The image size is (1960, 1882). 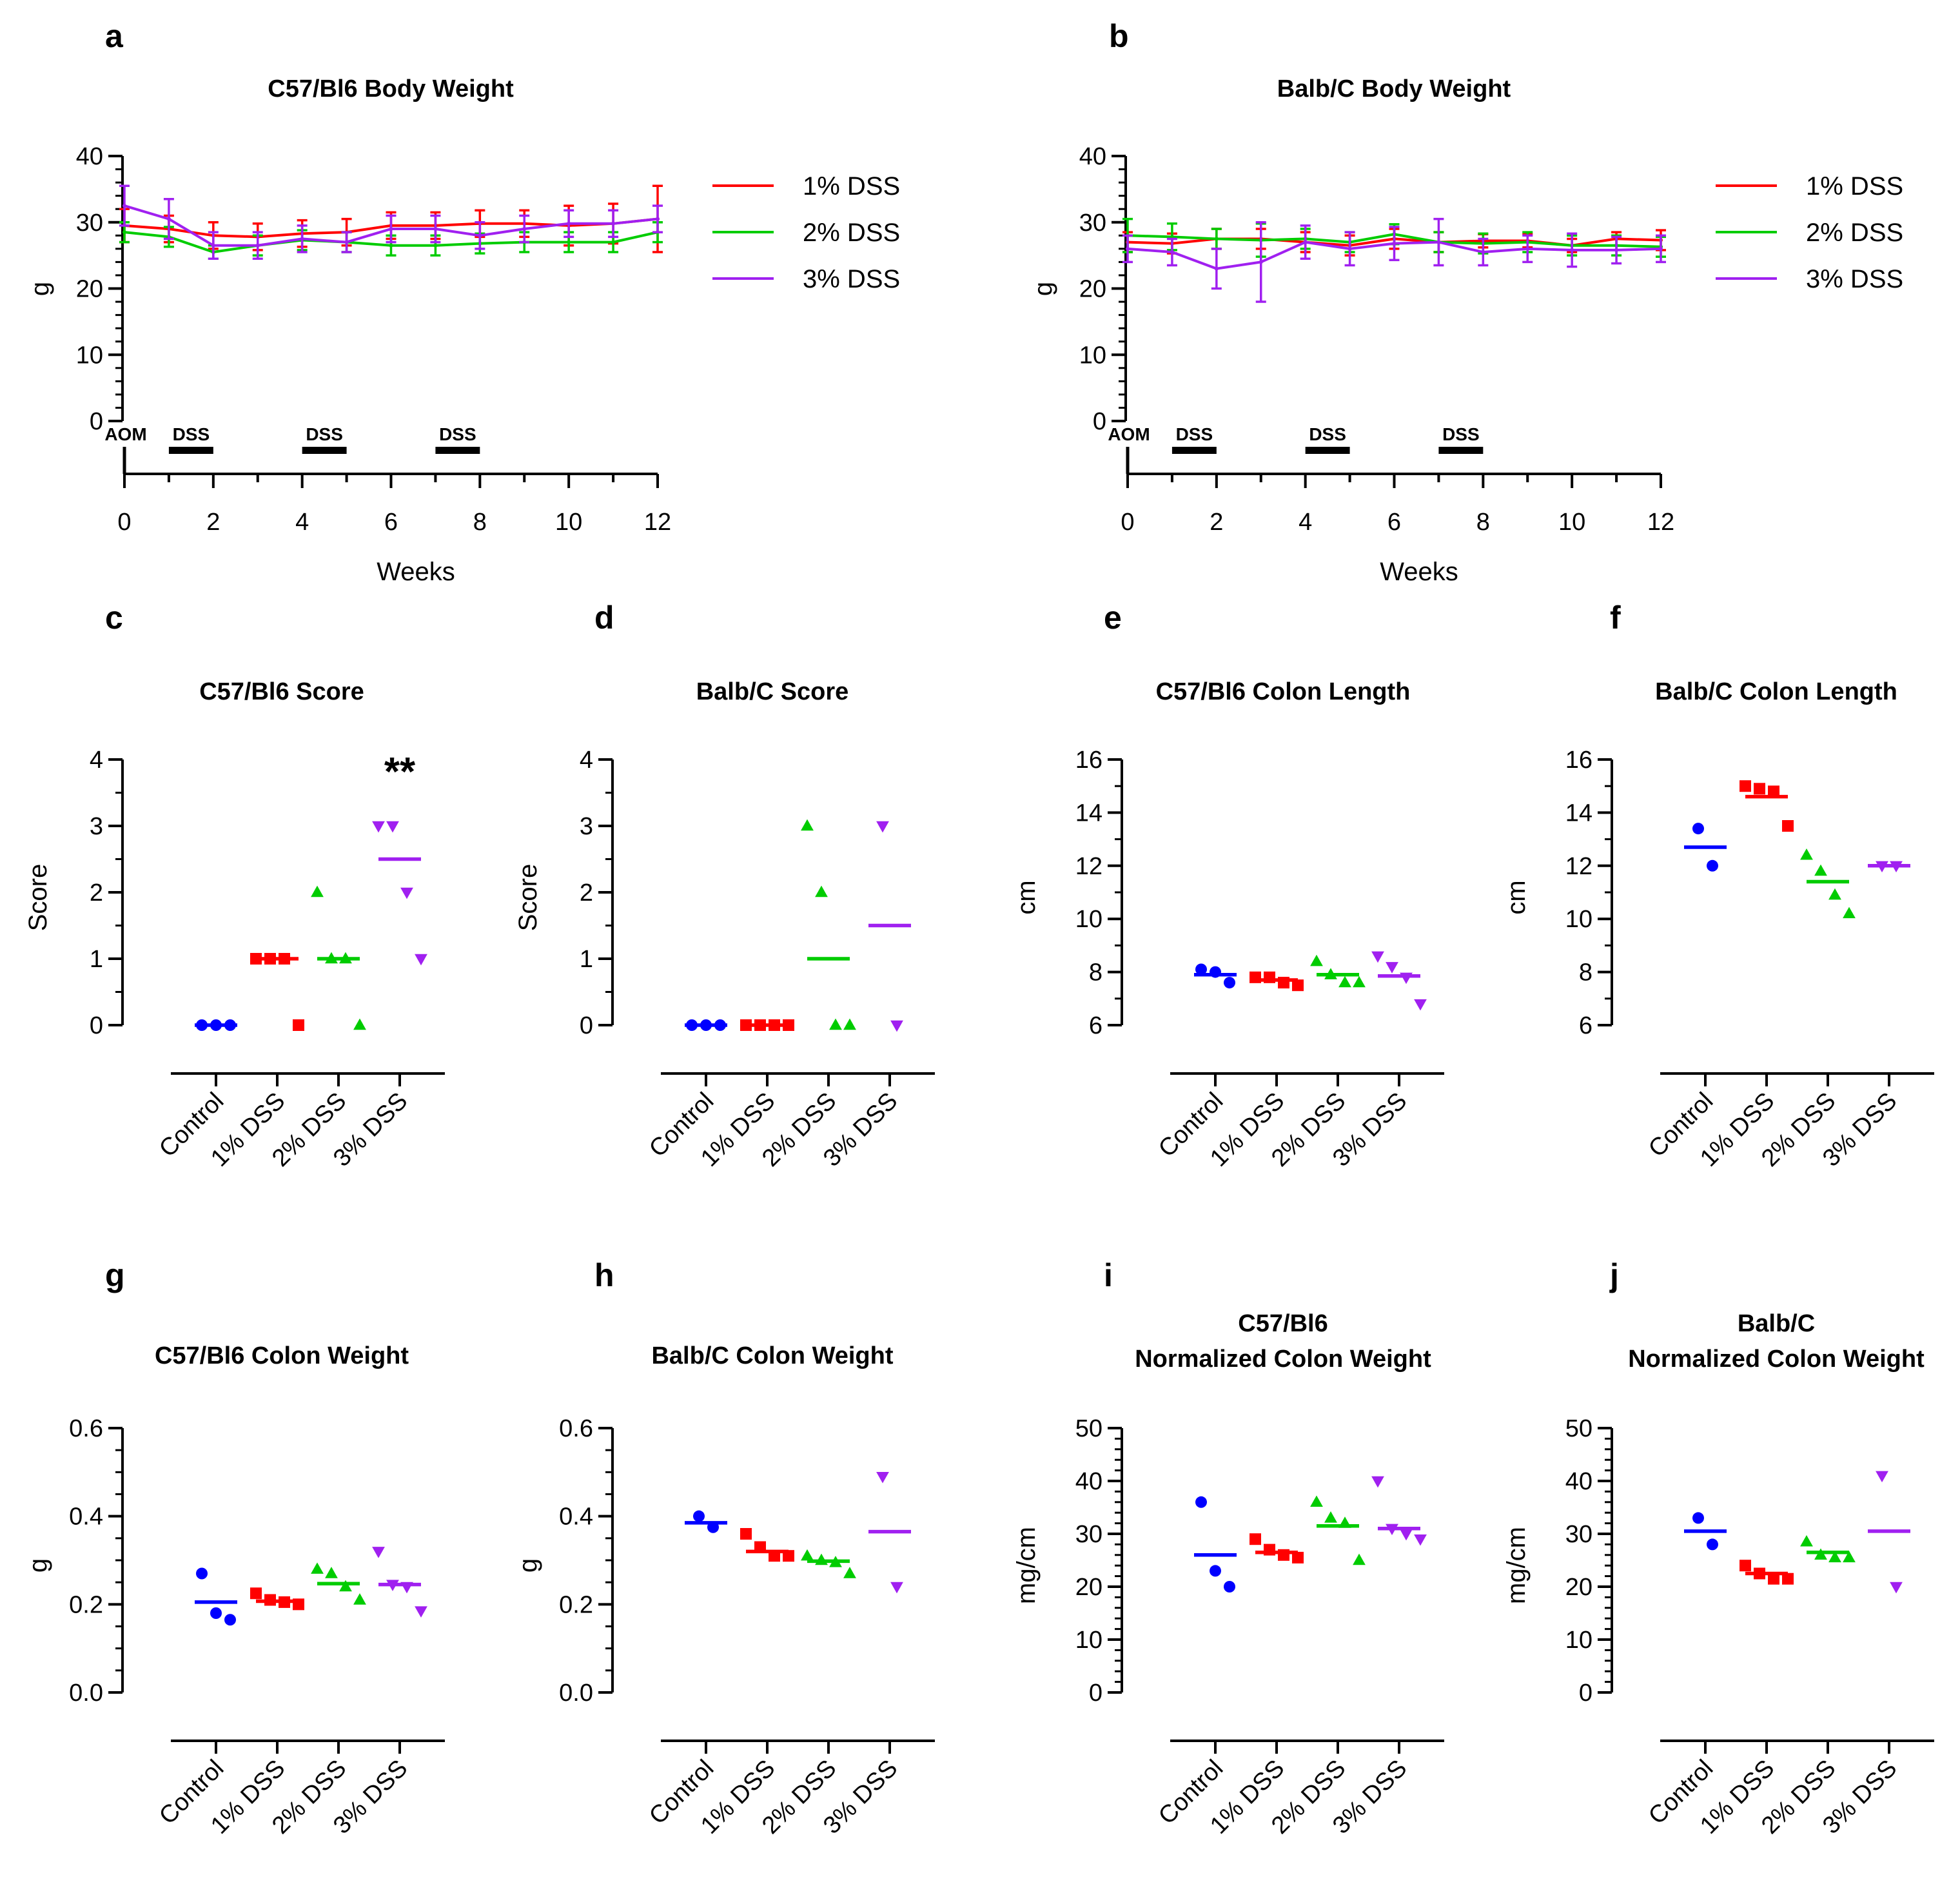 What do you see at coordinates (96, 1025) in the screenshot?
I see `y-tick-label: 0` at bounding box center [96, 1025].